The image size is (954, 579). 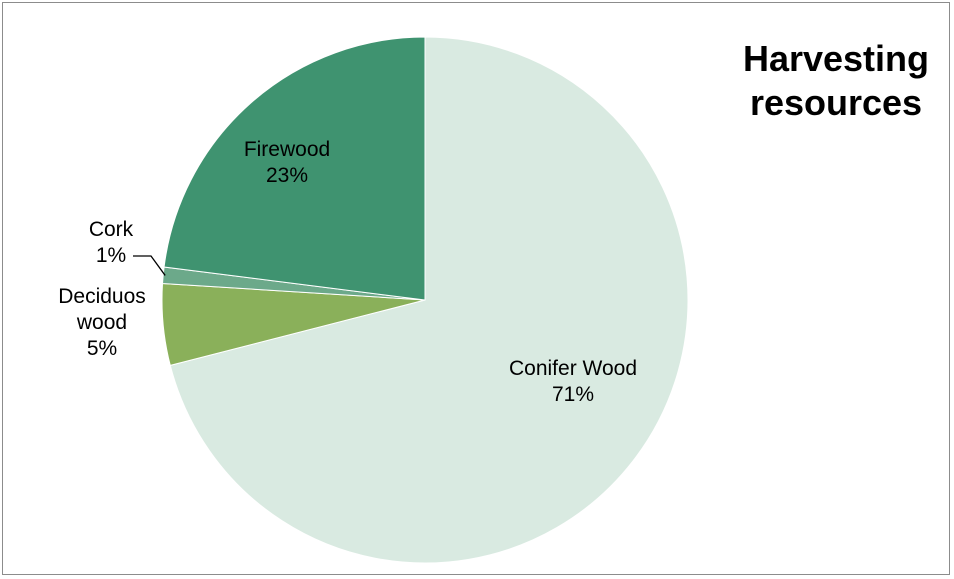 I want to click on chart-title: Harvesting resources, so click(x=820, y=81).